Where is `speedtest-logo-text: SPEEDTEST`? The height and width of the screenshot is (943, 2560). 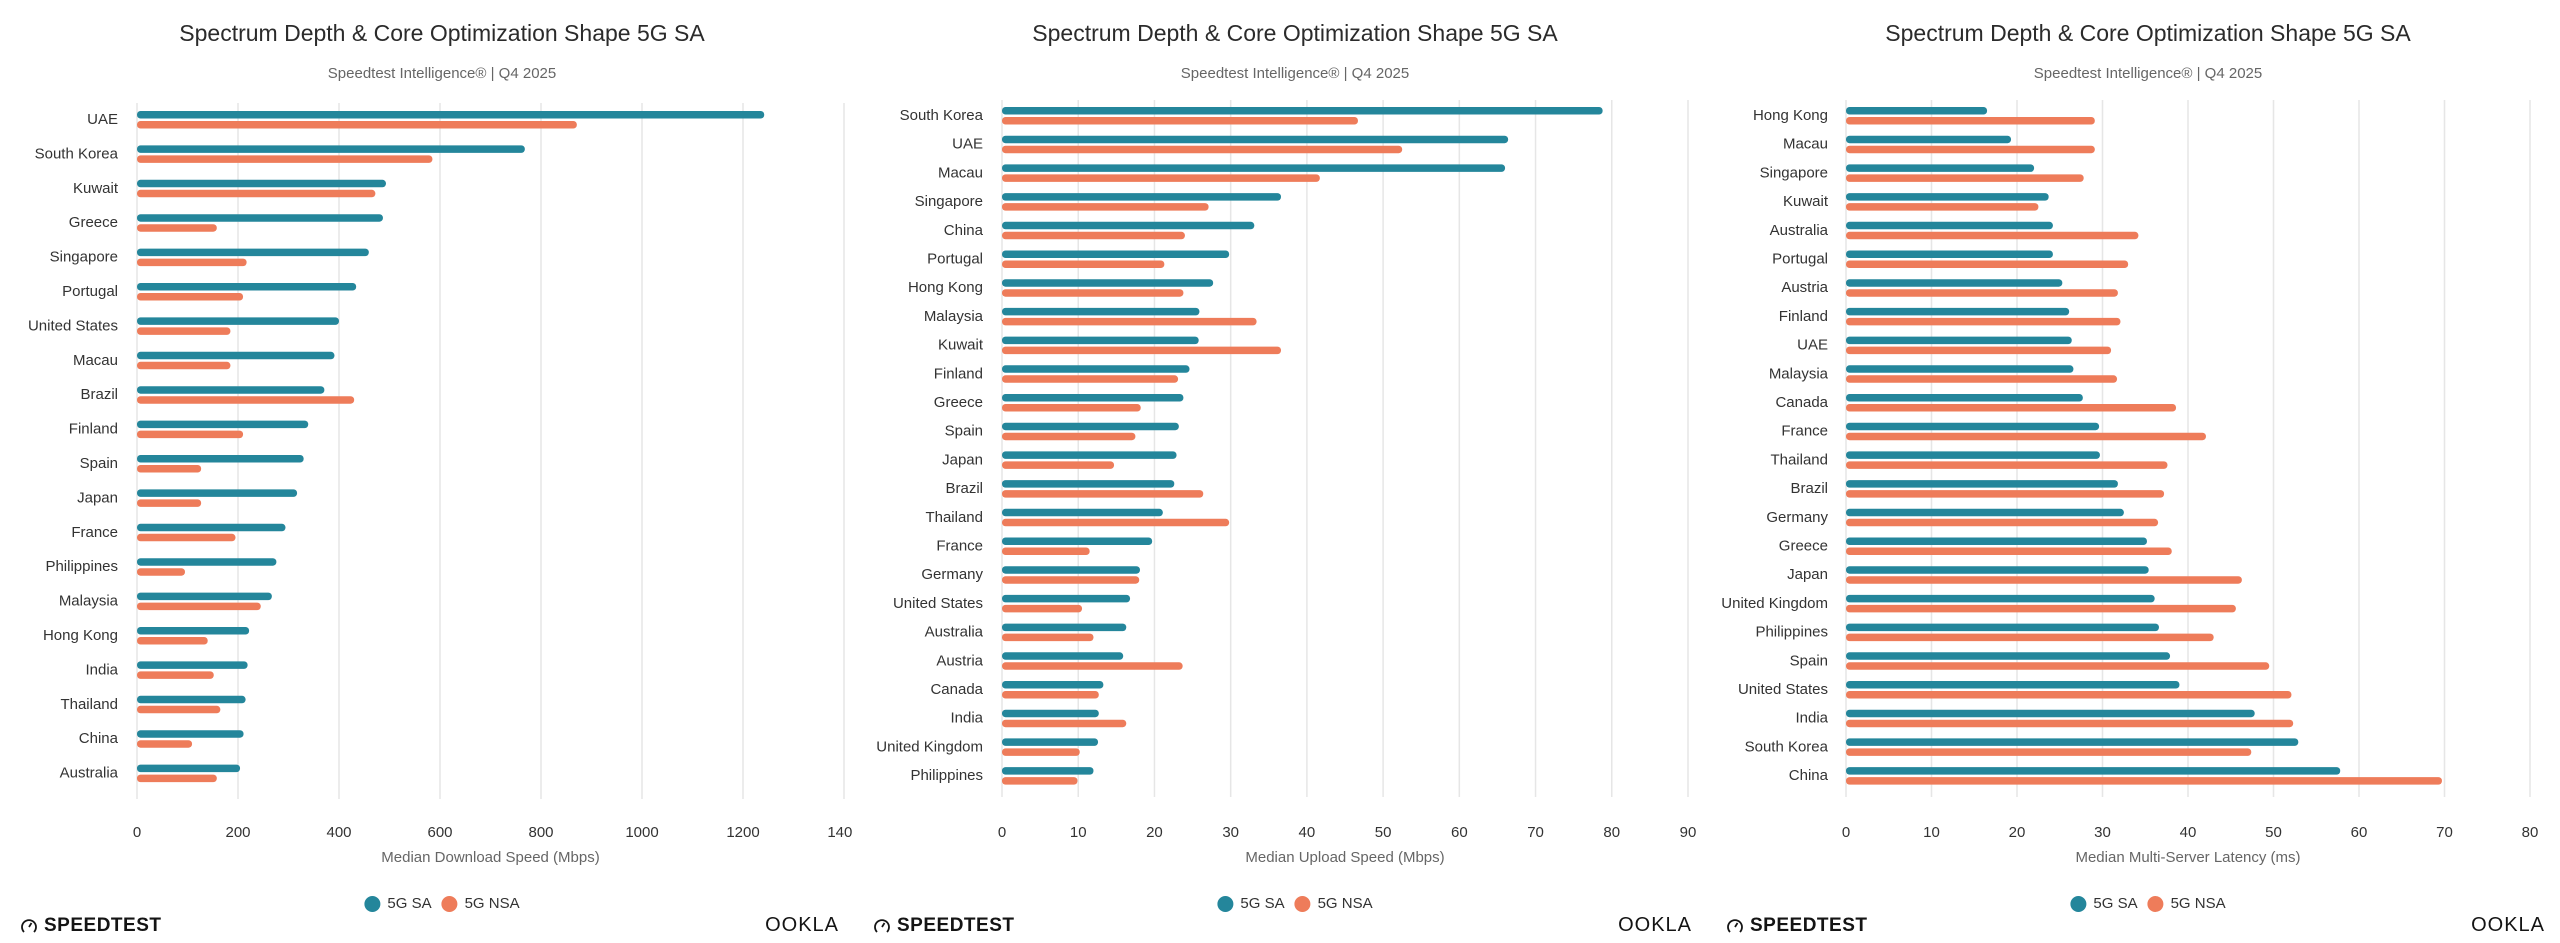
speedtest-logo-text: SPEEDTEST is located at coordinates (1809, 925).